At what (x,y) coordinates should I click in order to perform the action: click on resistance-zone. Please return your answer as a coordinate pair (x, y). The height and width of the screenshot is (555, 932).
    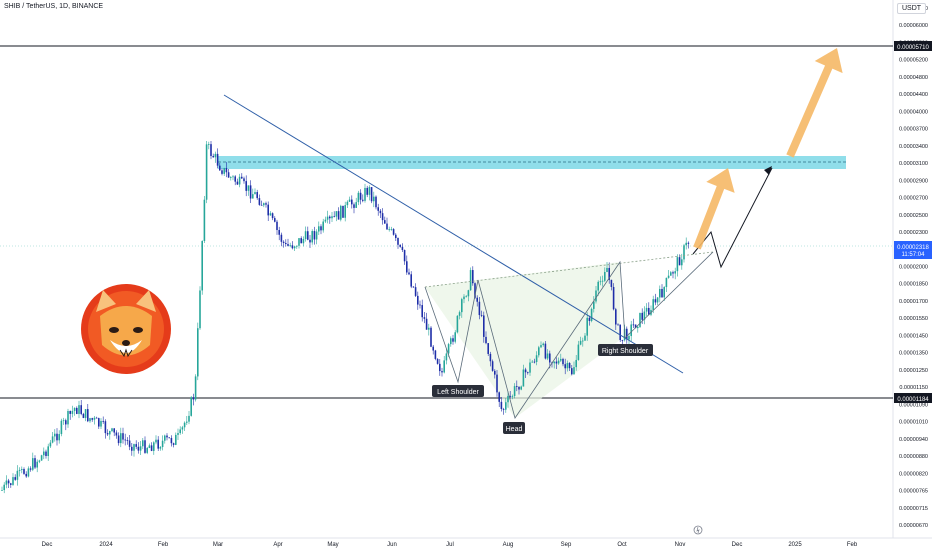
    Looking at the image, I should click on (532, 162).